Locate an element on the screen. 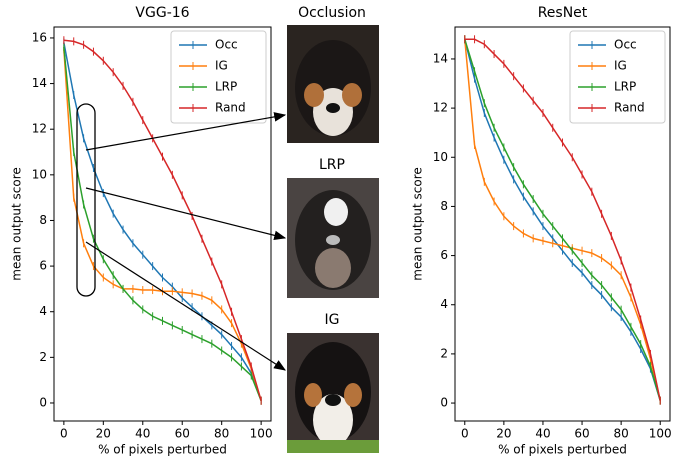 Image resolution: width=699 pixels, height=472 pixels. image-panels: Occlusion LRP IG is located at coordinates (333, 229).